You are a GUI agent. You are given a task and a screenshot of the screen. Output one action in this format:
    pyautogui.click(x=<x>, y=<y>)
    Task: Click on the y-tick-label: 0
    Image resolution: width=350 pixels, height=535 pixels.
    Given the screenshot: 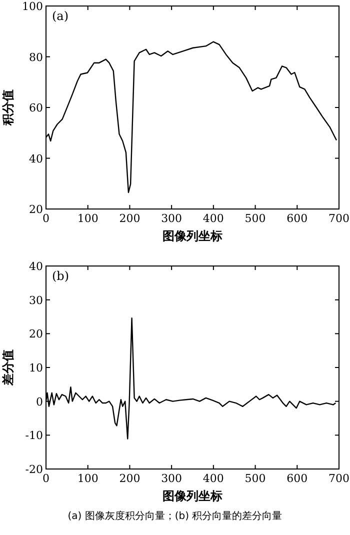 What is the action you would take?
    pyautogui.click(x=39, y=401)
    